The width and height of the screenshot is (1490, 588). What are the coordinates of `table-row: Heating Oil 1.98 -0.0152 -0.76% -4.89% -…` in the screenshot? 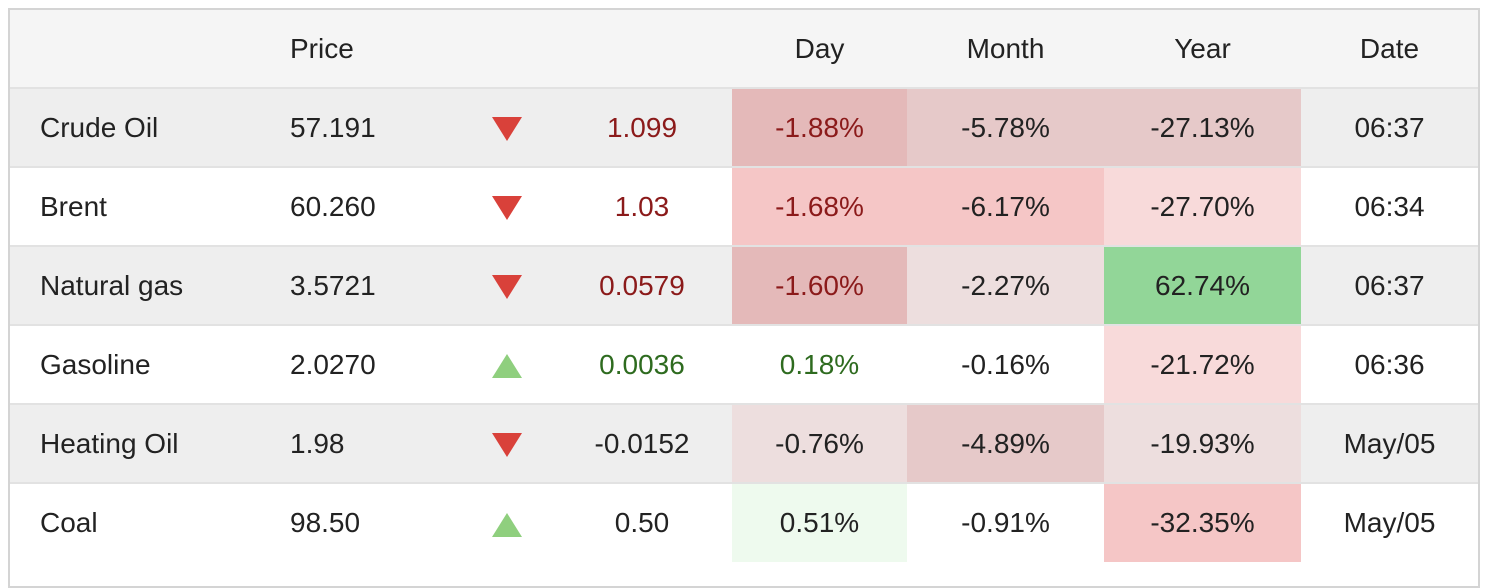 It's located at (744, 443).